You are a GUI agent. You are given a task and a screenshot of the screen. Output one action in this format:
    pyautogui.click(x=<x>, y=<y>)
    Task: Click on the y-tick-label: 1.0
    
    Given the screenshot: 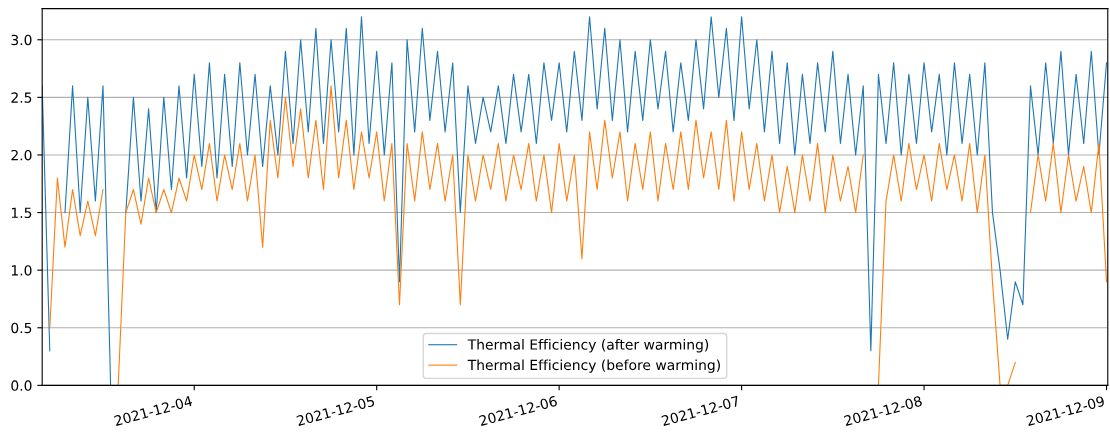 What is the action you would take?
    pyautogui.click(x=21, y=270)
    